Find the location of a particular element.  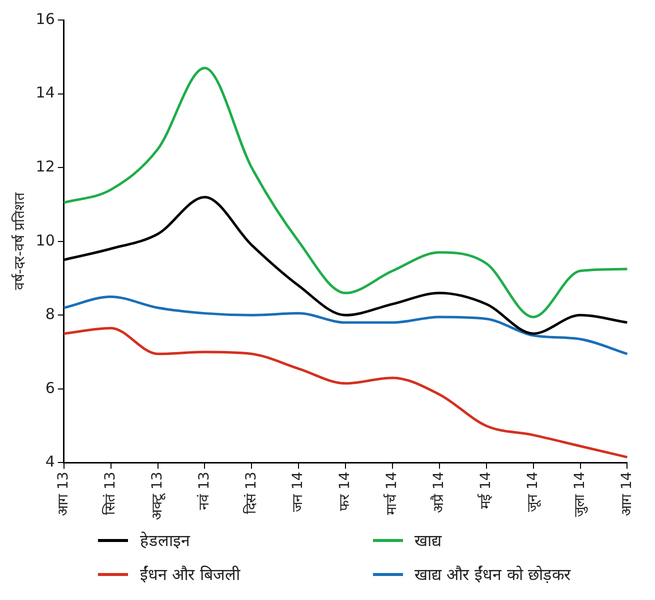

x-tick-label: मार्च 14 is located at coordinates (391, 493).